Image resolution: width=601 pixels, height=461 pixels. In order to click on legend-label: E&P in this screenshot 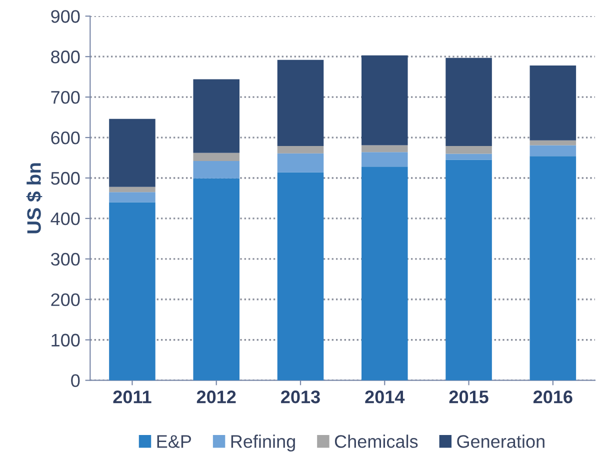, I will do `click(174, 441)`.